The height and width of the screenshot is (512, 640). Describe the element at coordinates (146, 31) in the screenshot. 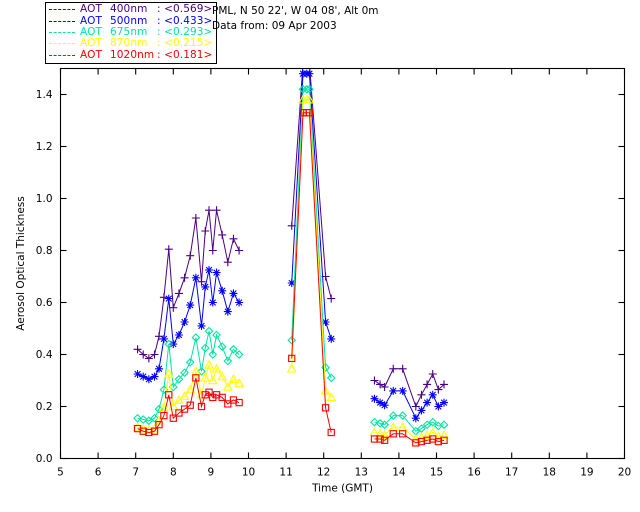

I see `legend-label: AOT 675nm: <0.293>` at that location.